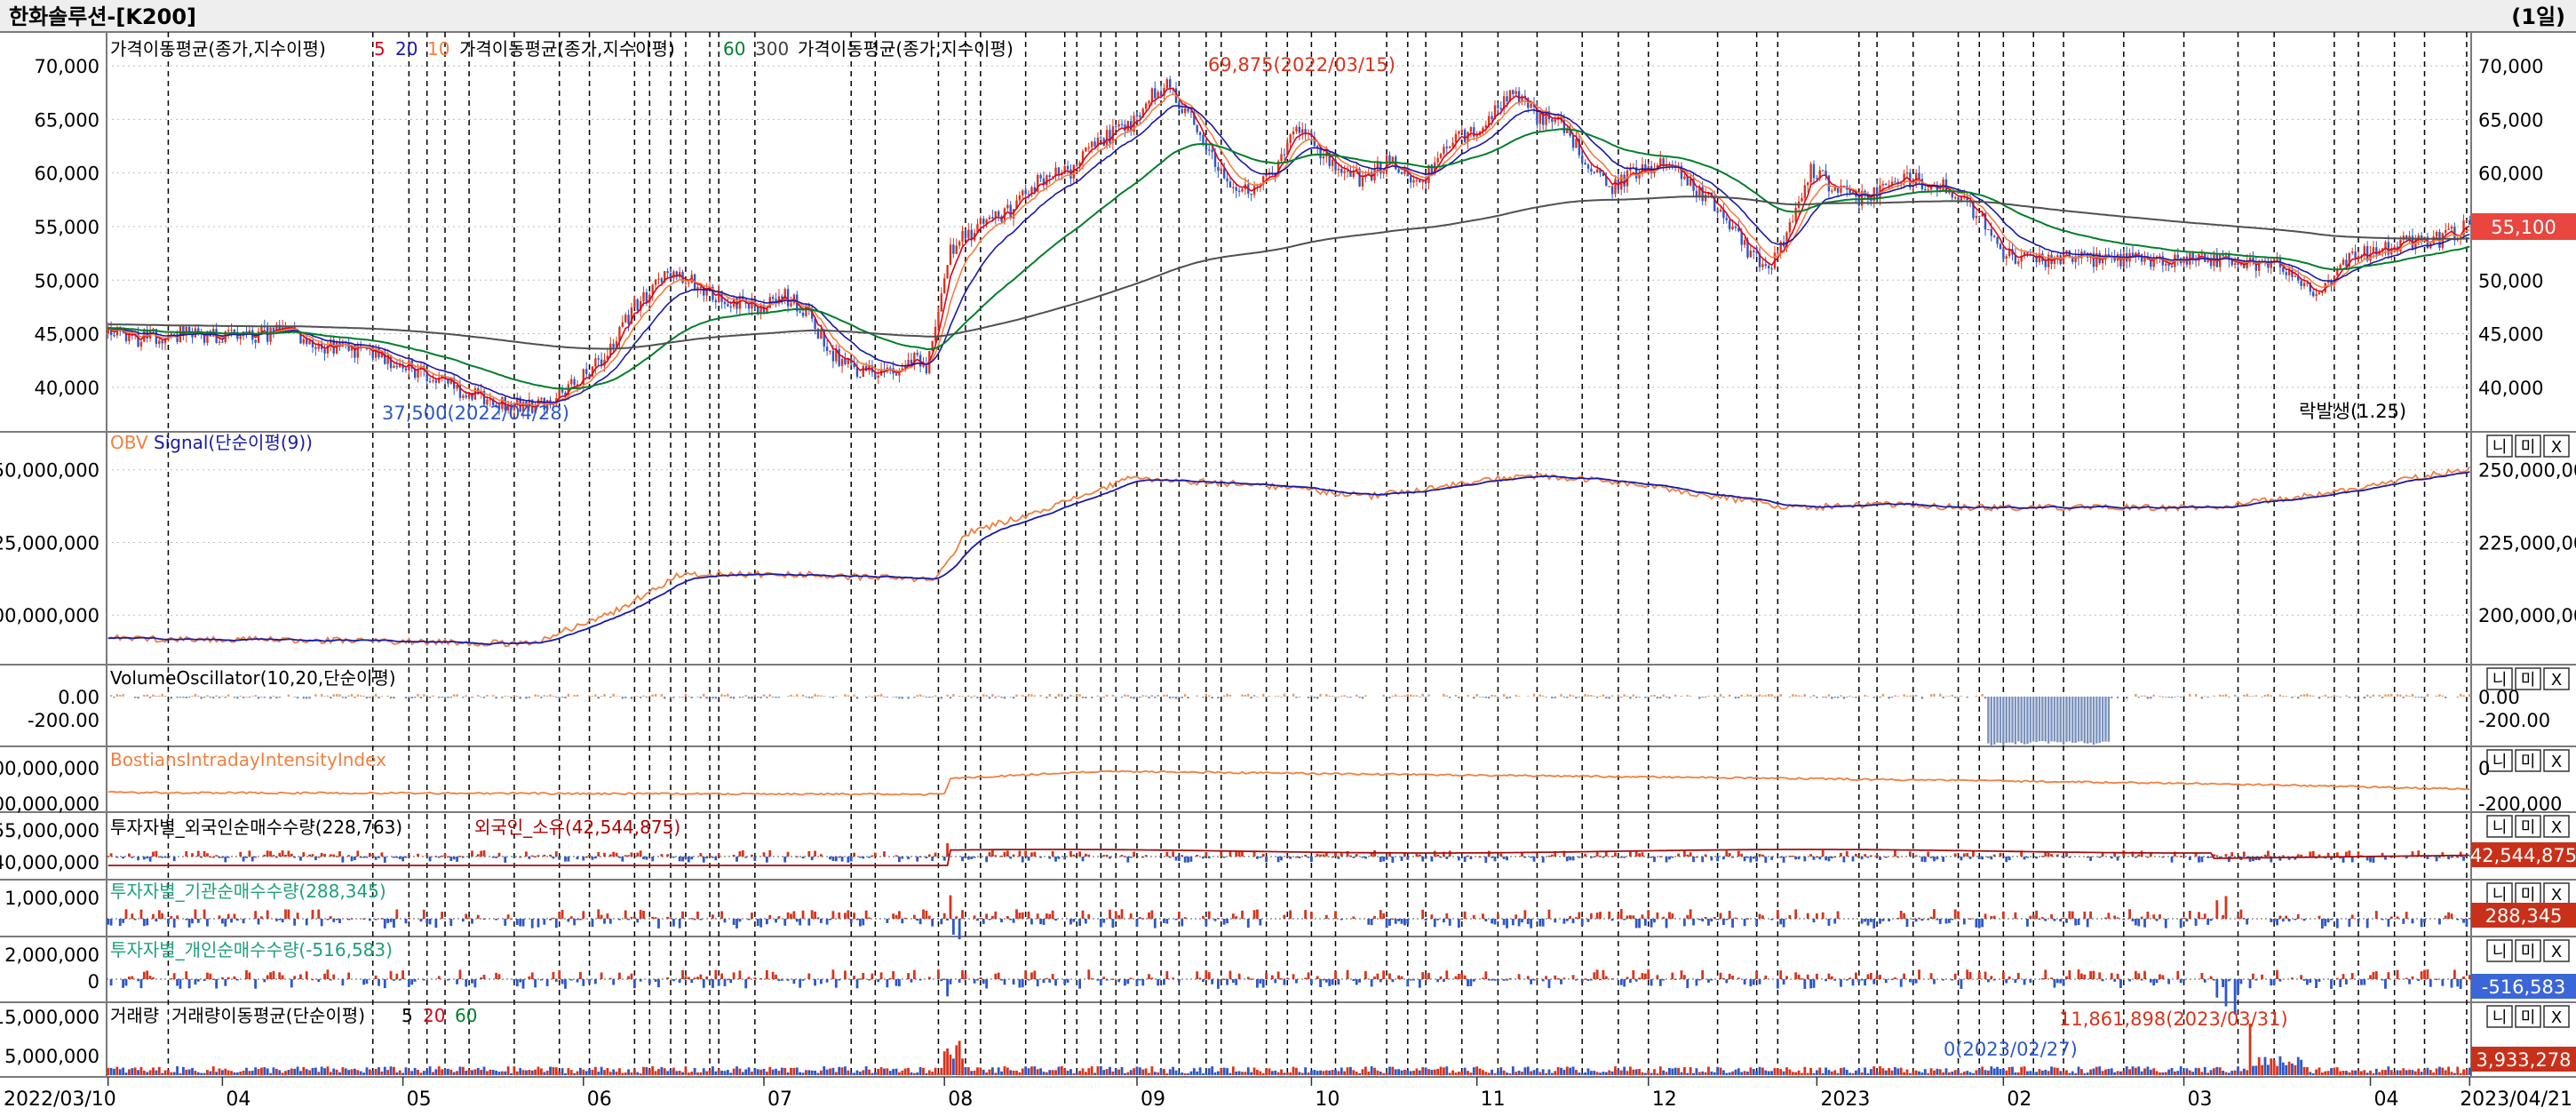 The height and width of the screenshot is (1116, 2576). Describe the element at coordinates (1327, 1099) in the screenshot. I see `x-axis-label: 10` at that location.